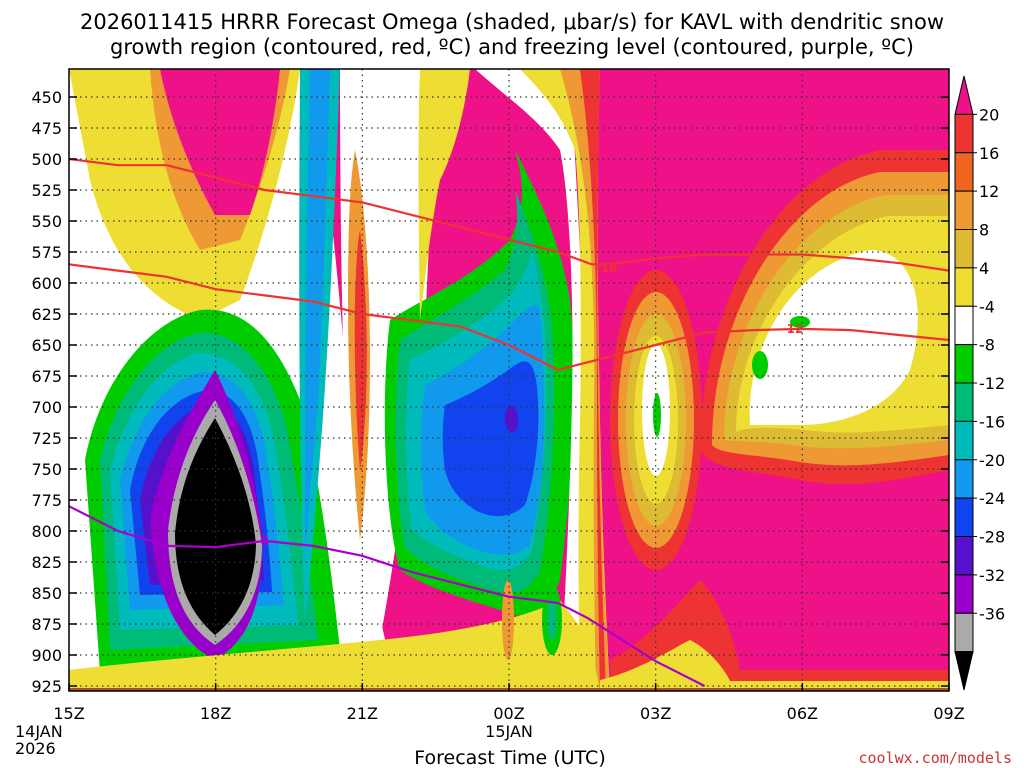 The image size is (1024, 768). I want to click on y-tick-label-5: 575, so click(46, 252).